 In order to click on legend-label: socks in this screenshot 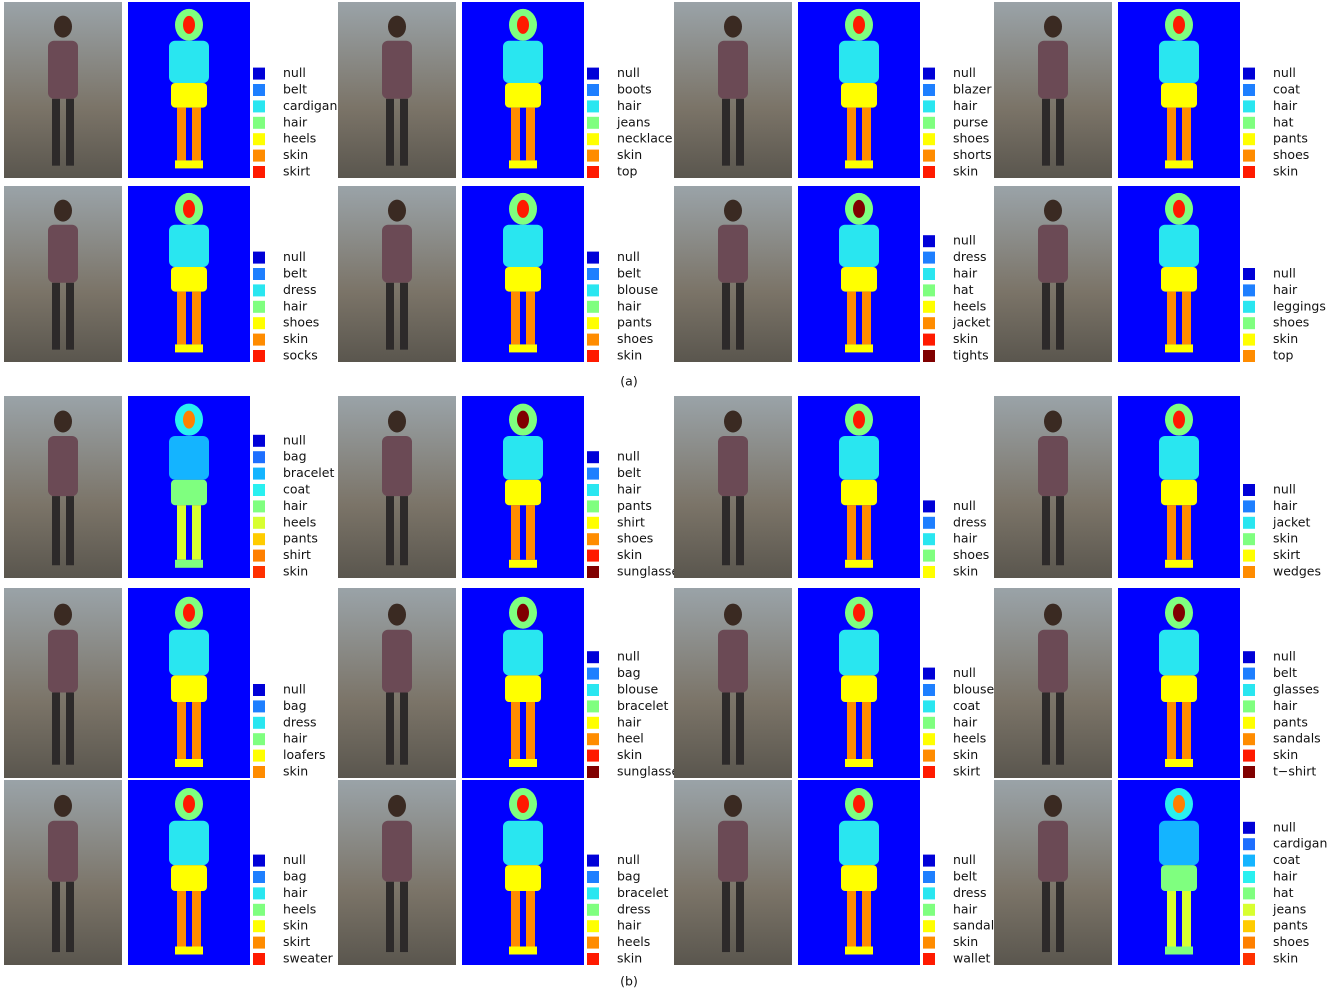, I will do `click(300, 355)`.